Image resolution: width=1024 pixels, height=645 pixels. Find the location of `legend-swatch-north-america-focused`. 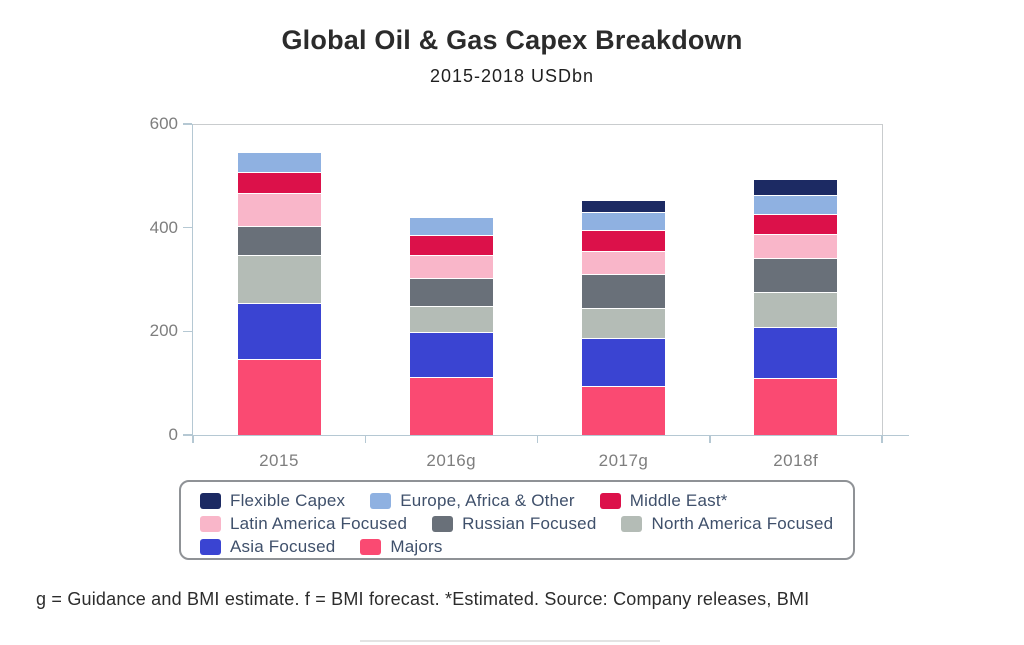

legend-swatch-north-america-focused is located at coordinates (632, 523).